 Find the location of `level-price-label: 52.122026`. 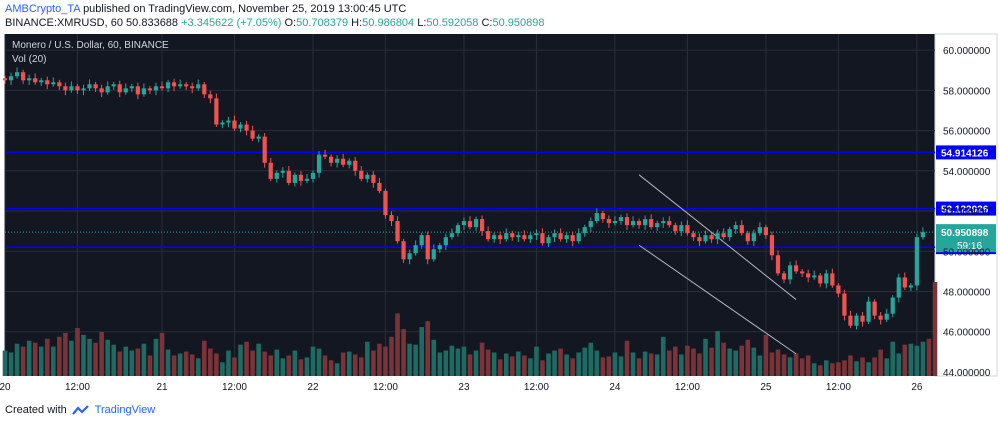

level-price-label: 52.122026 is located at coordinates (965, 210).